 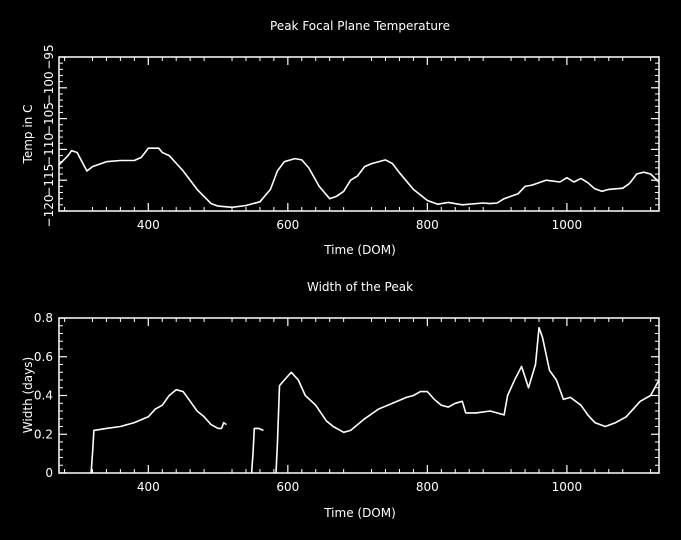 What do you see at coordinates (43, 318) in the screenshot?
I see `y-tick-label: 0.8` at bounding box center [43, 318].